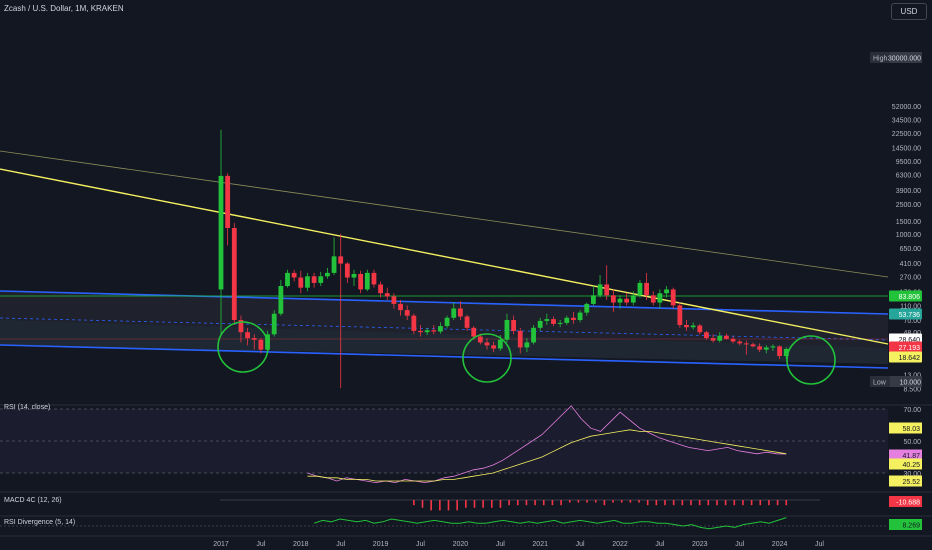 The height and width of the screenshot is (550, 932). What do you see at coordinates (33, 500) in the screenshot?
I see `macd-panel-label: MACD 4C (12, 26)` at bounding box center [33, 500].